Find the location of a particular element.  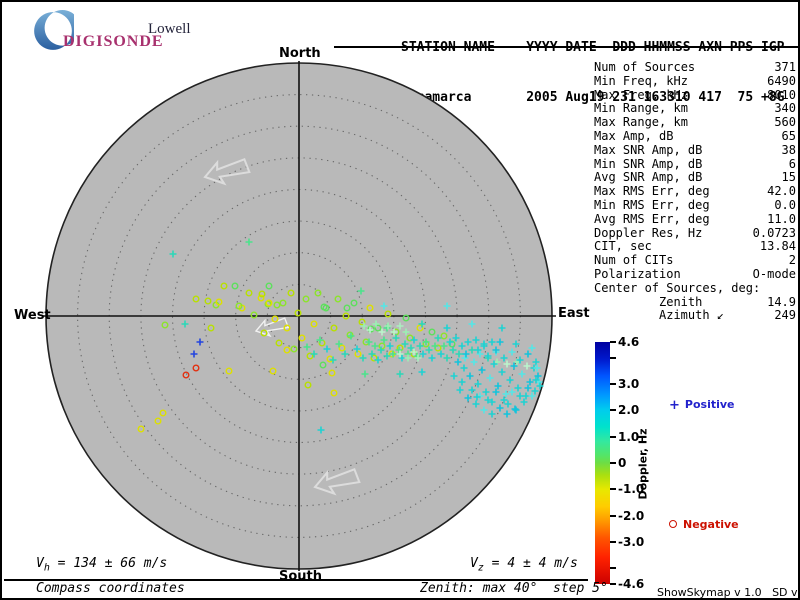

colorbar-title: Doppler, Hz is located at coordinates (643, 464).